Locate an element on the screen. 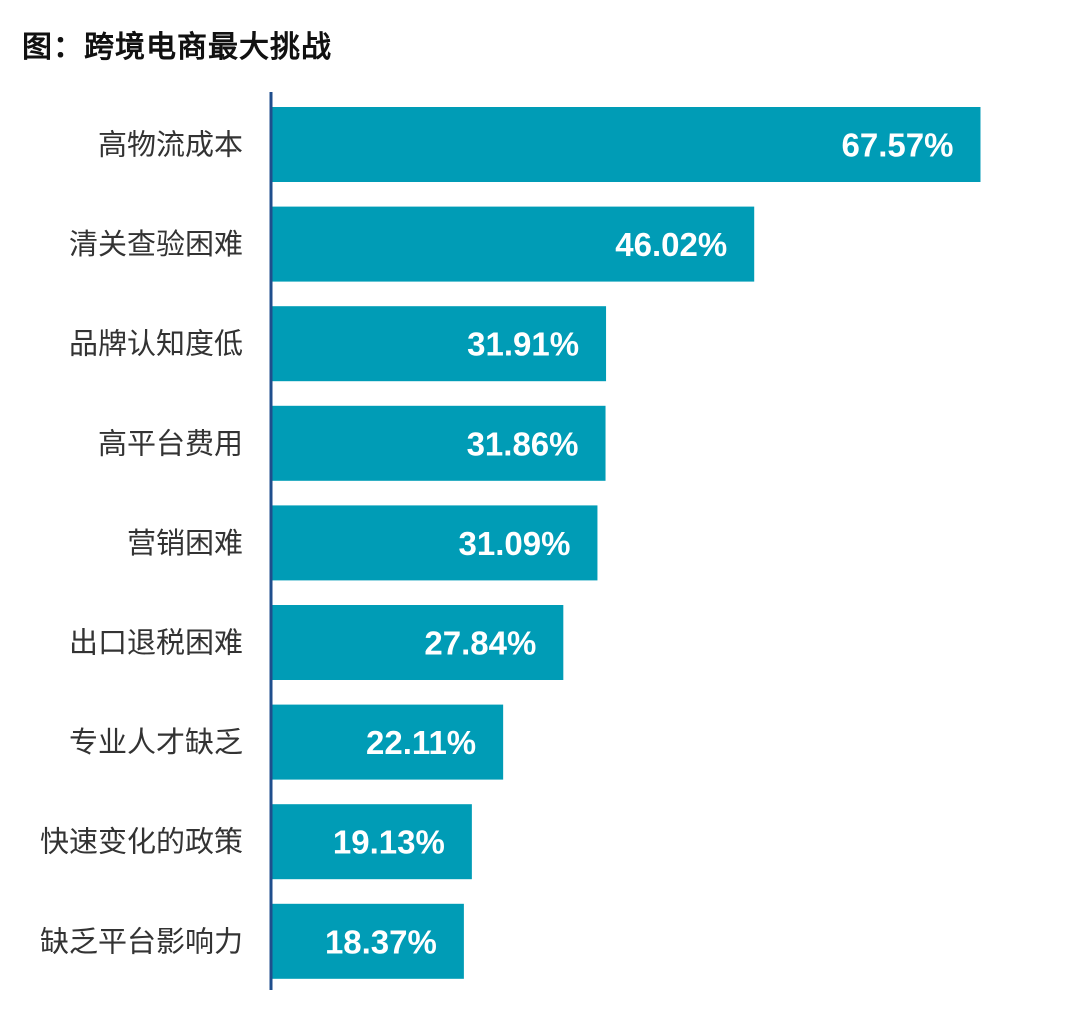 The image size is (1080, 1014). category-label: 出口退税困难 is located at coordinates (156, 643).